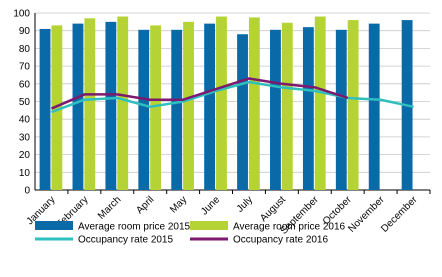 The image size is (442, 277). What do you see at coordinates (25, 49) in the screenshot?
I see `y-tick-label: 80` at bounding box center [25, 49].